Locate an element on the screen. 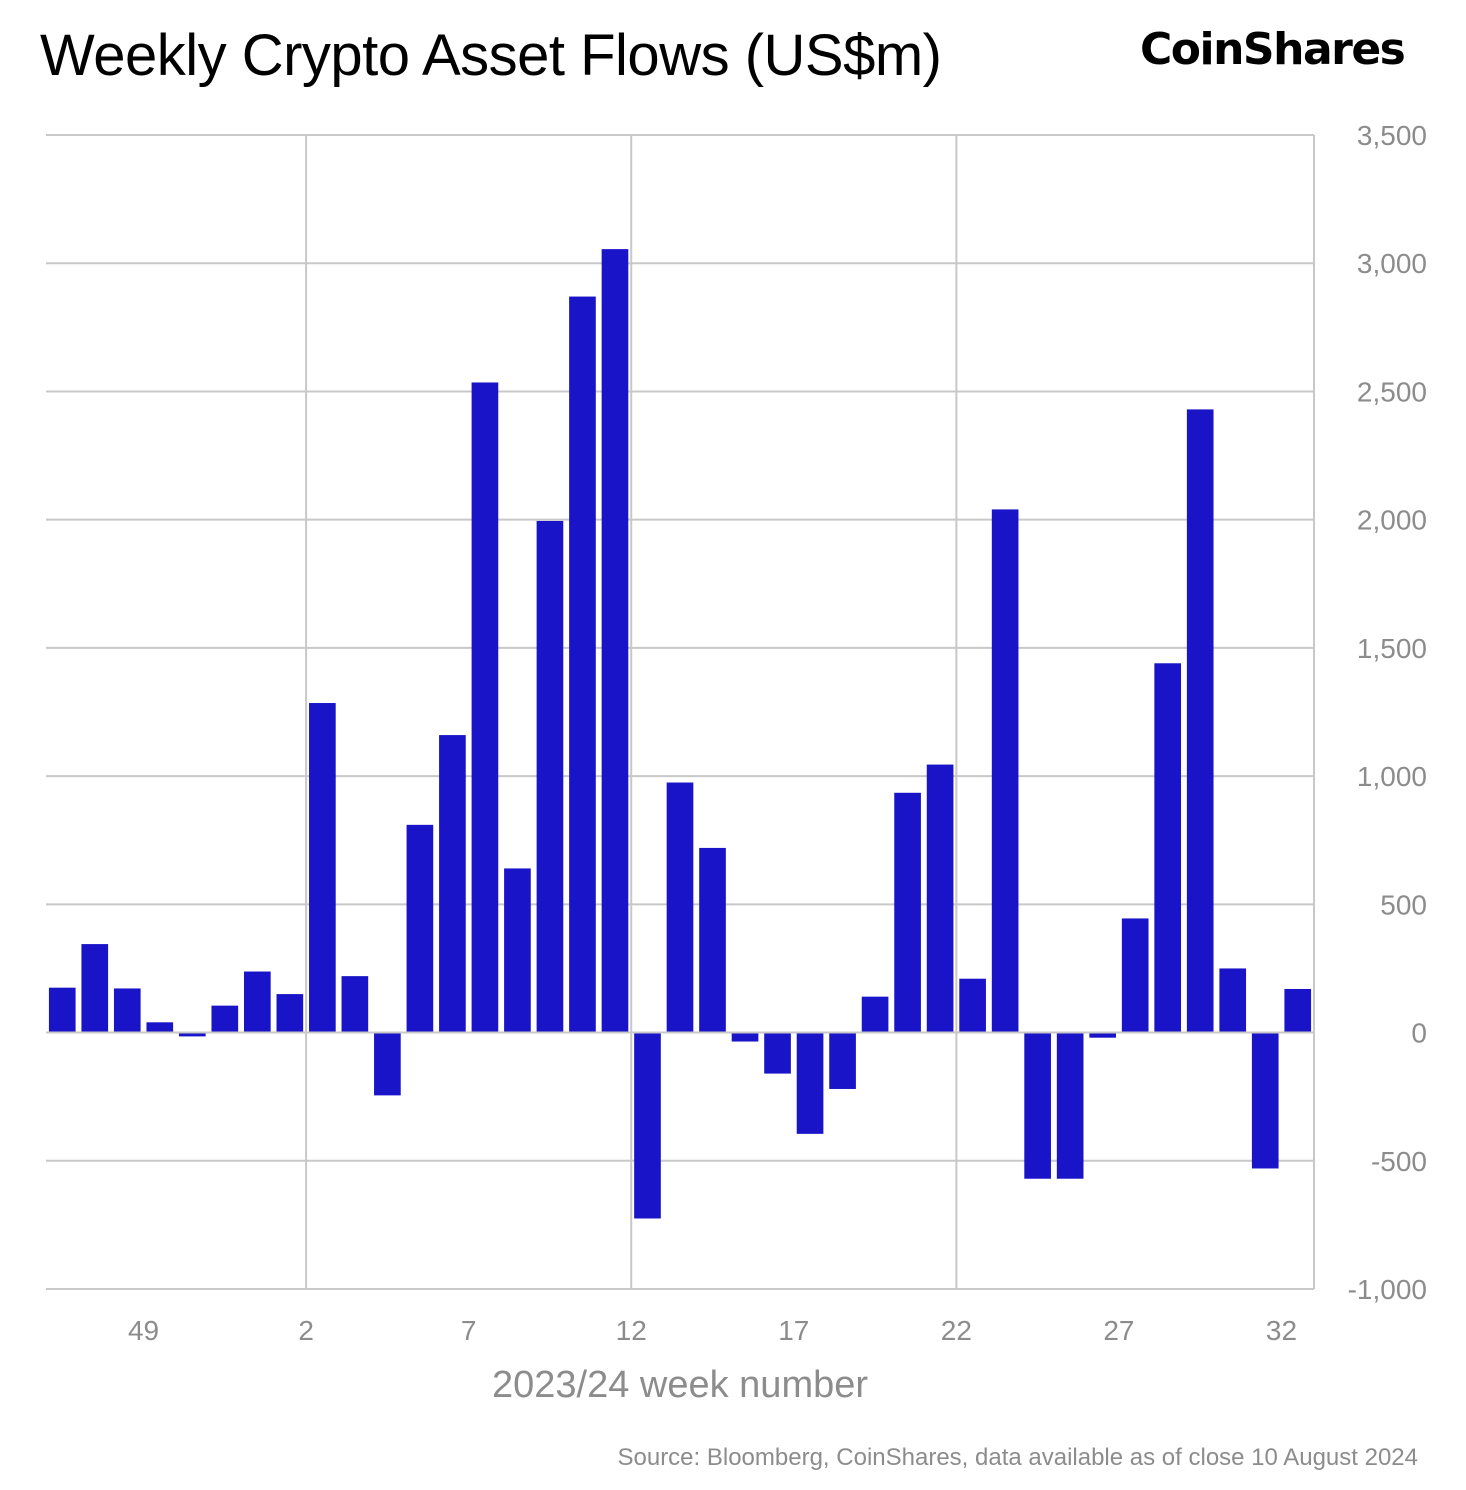 This screenshot has width=1466, height=1490. x-tick-label: 17 is located at coordinates (793, 1330).